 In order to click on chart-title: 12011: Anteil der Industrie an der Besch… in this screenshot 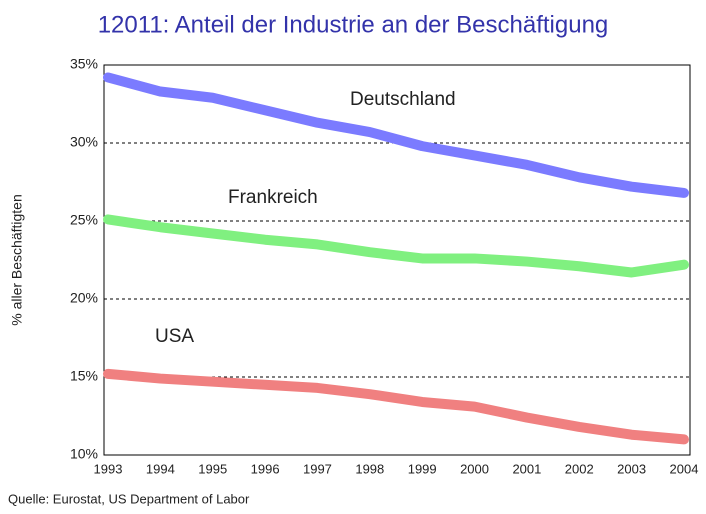, I will do `click(353, 24)`.